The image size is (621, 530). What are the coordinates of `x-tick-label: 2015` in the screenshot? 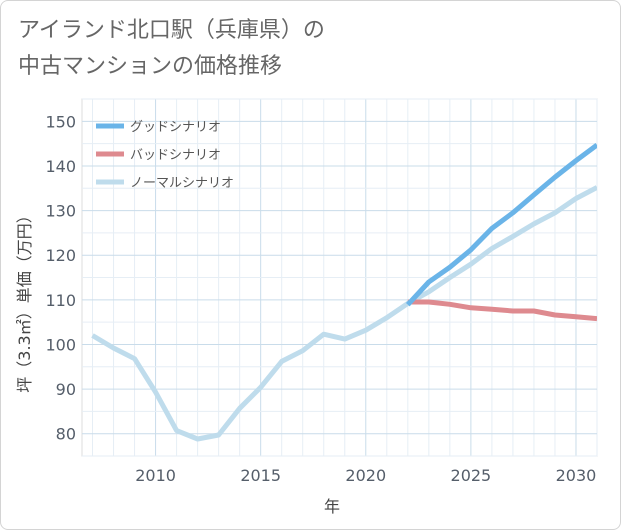 It's located at (260, 475).